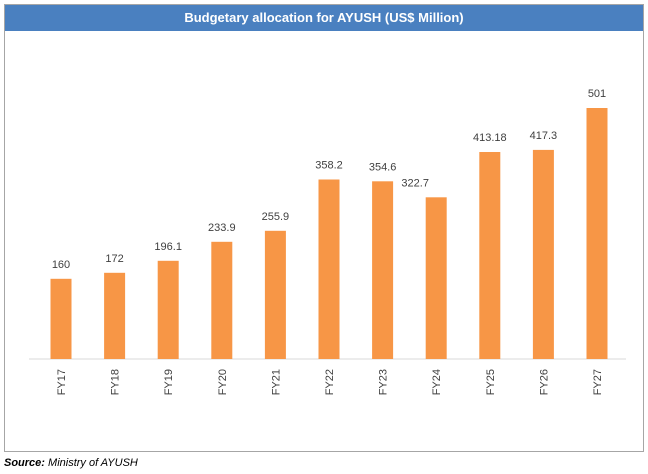  Describe the element at coordinates (329, 269) in the screenshot. I see `bar-fy22` at that location.